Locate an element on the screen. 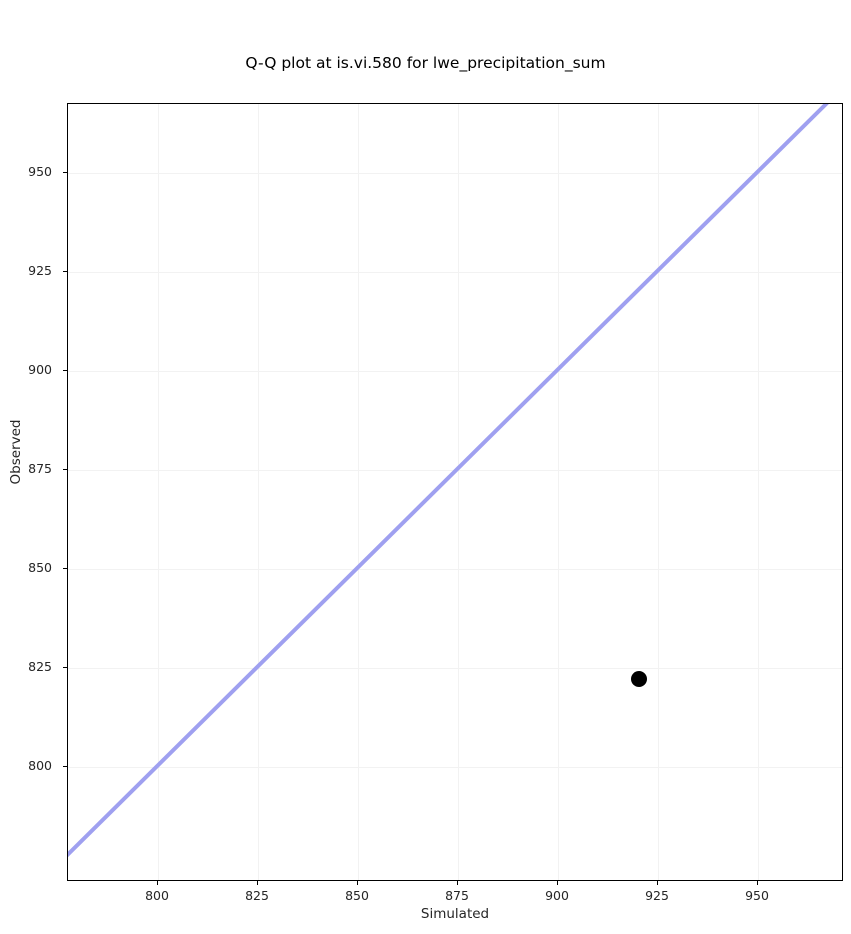  x-tick-label: 825 is located at coordinates (257, 895).